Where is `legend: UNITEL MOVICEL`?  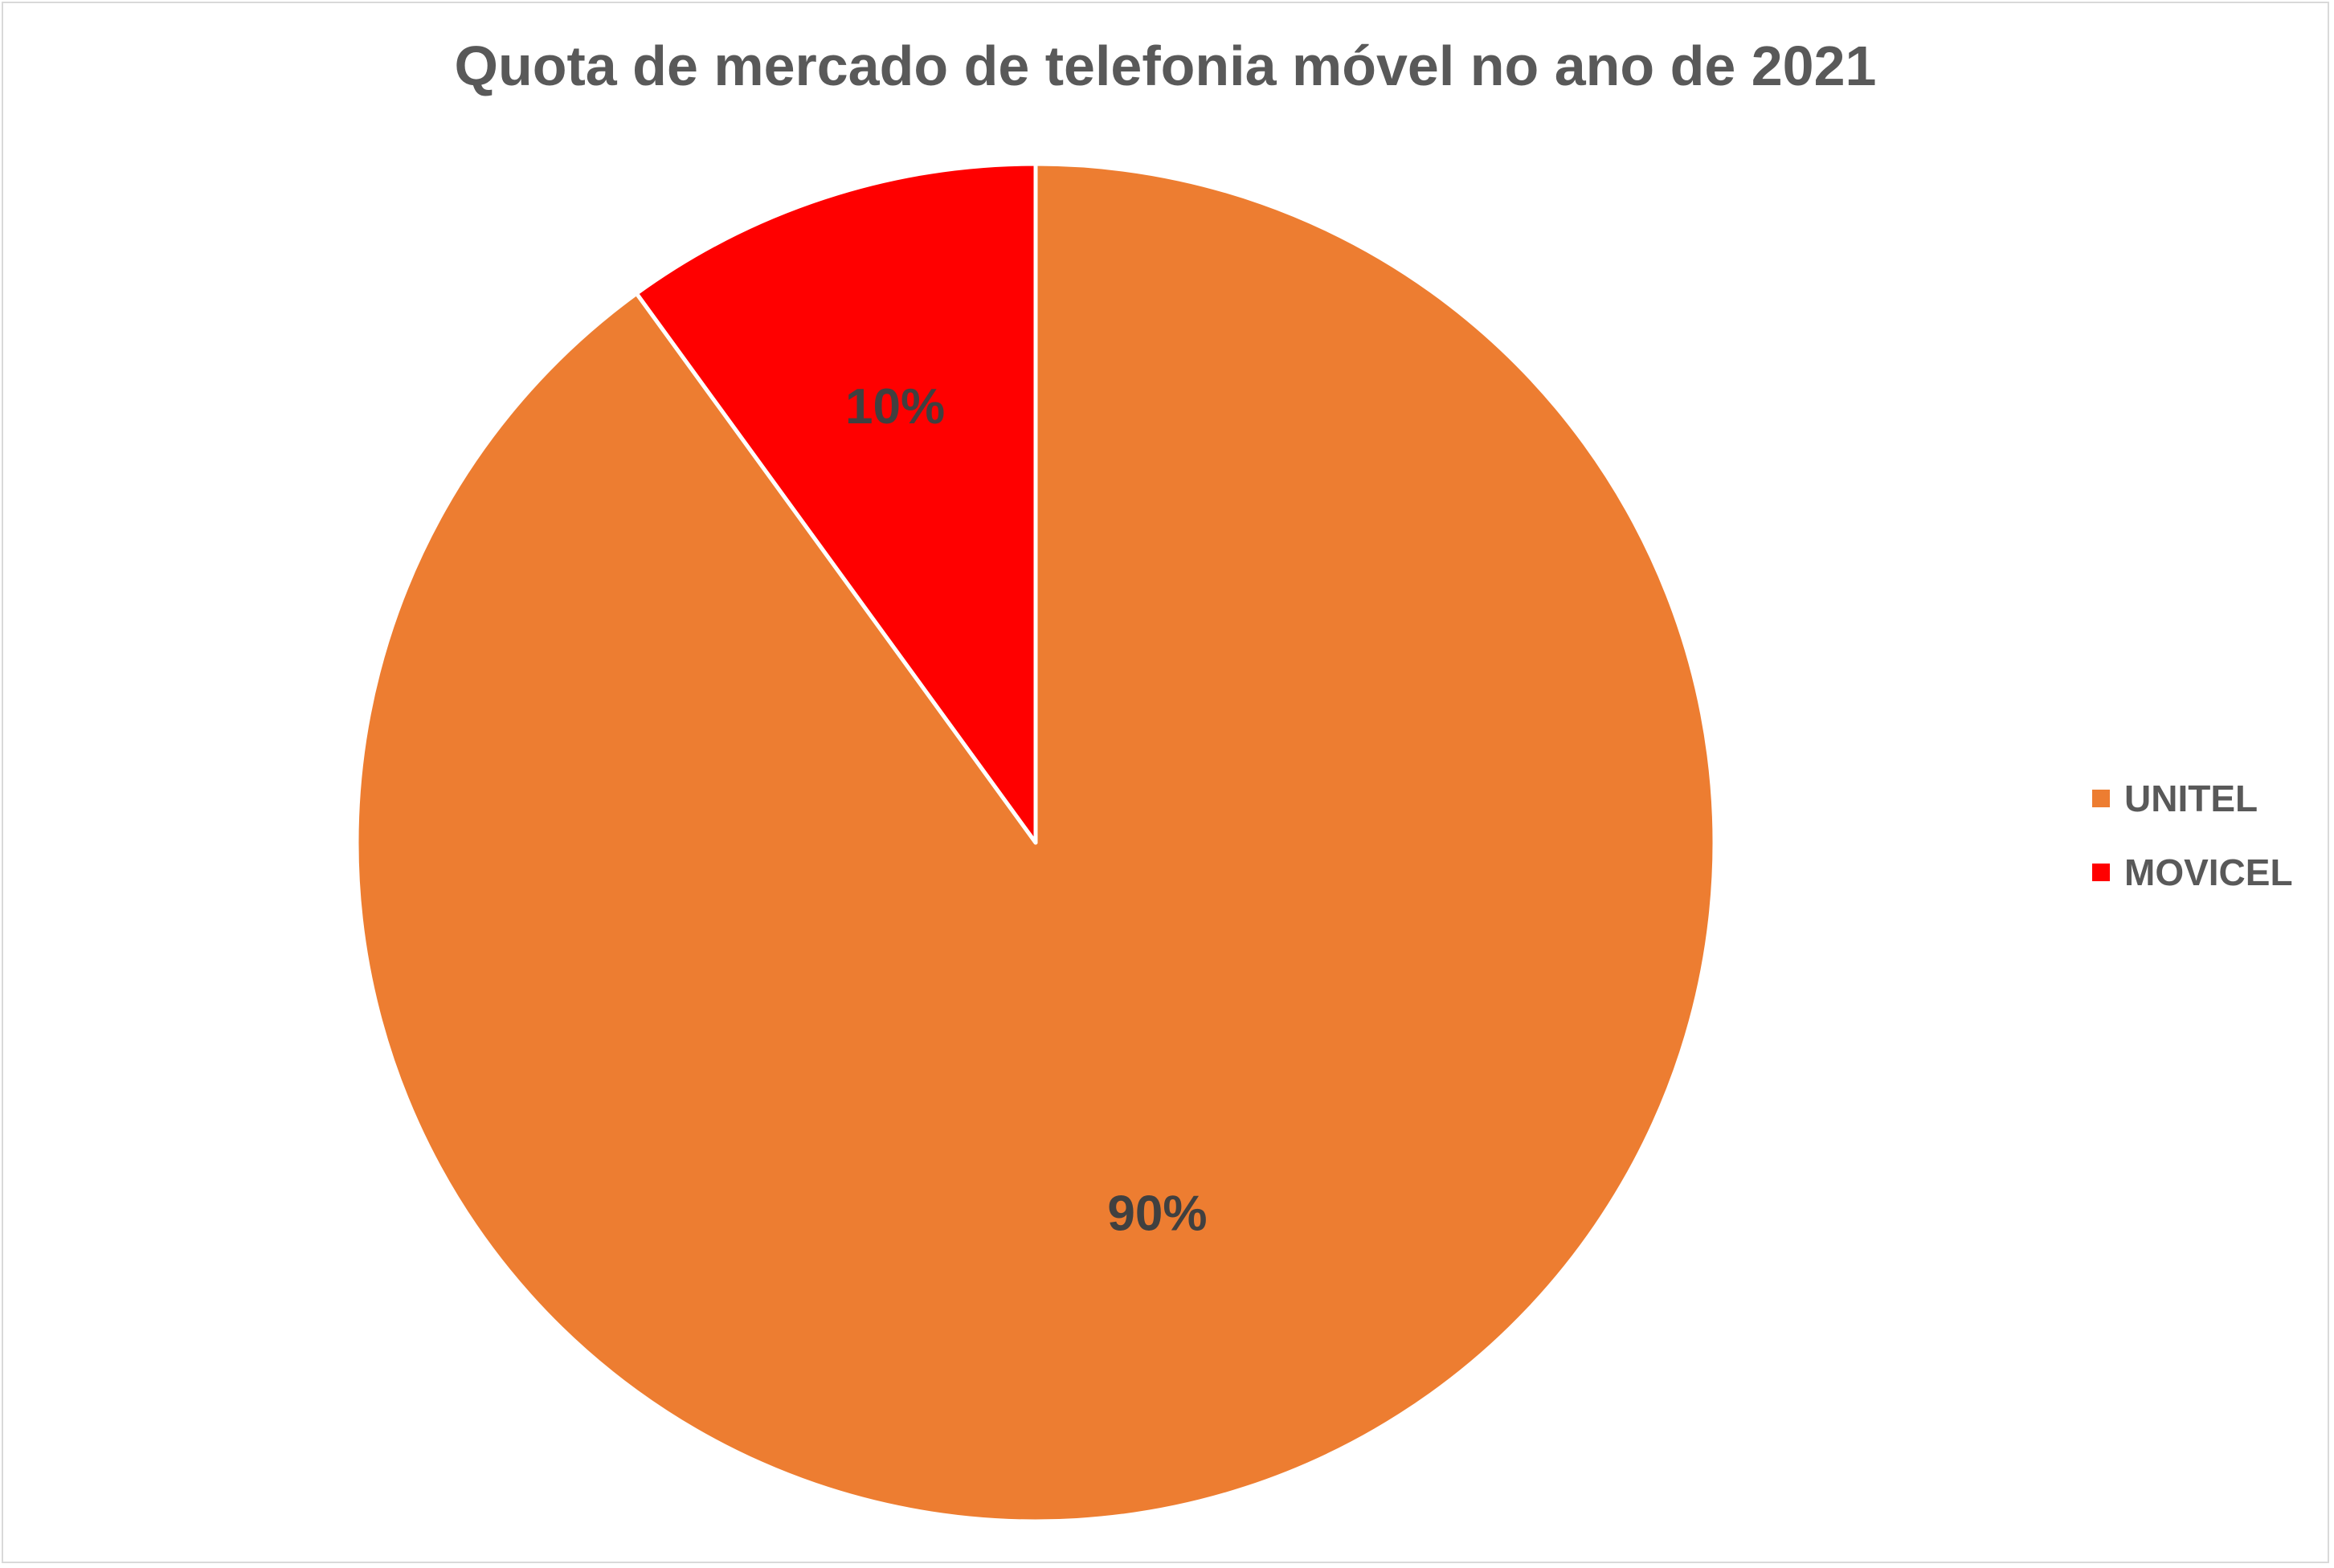 legend: UNITEL MOVICEL is located at coordinates (2192, 852).